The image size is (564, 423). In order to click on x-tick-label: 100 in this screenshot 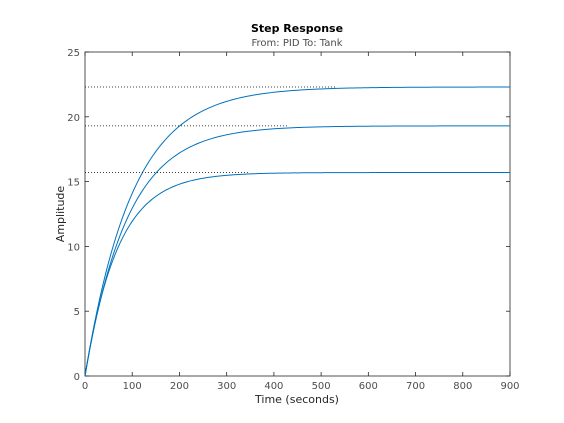, I will do `click(132, 386)`.